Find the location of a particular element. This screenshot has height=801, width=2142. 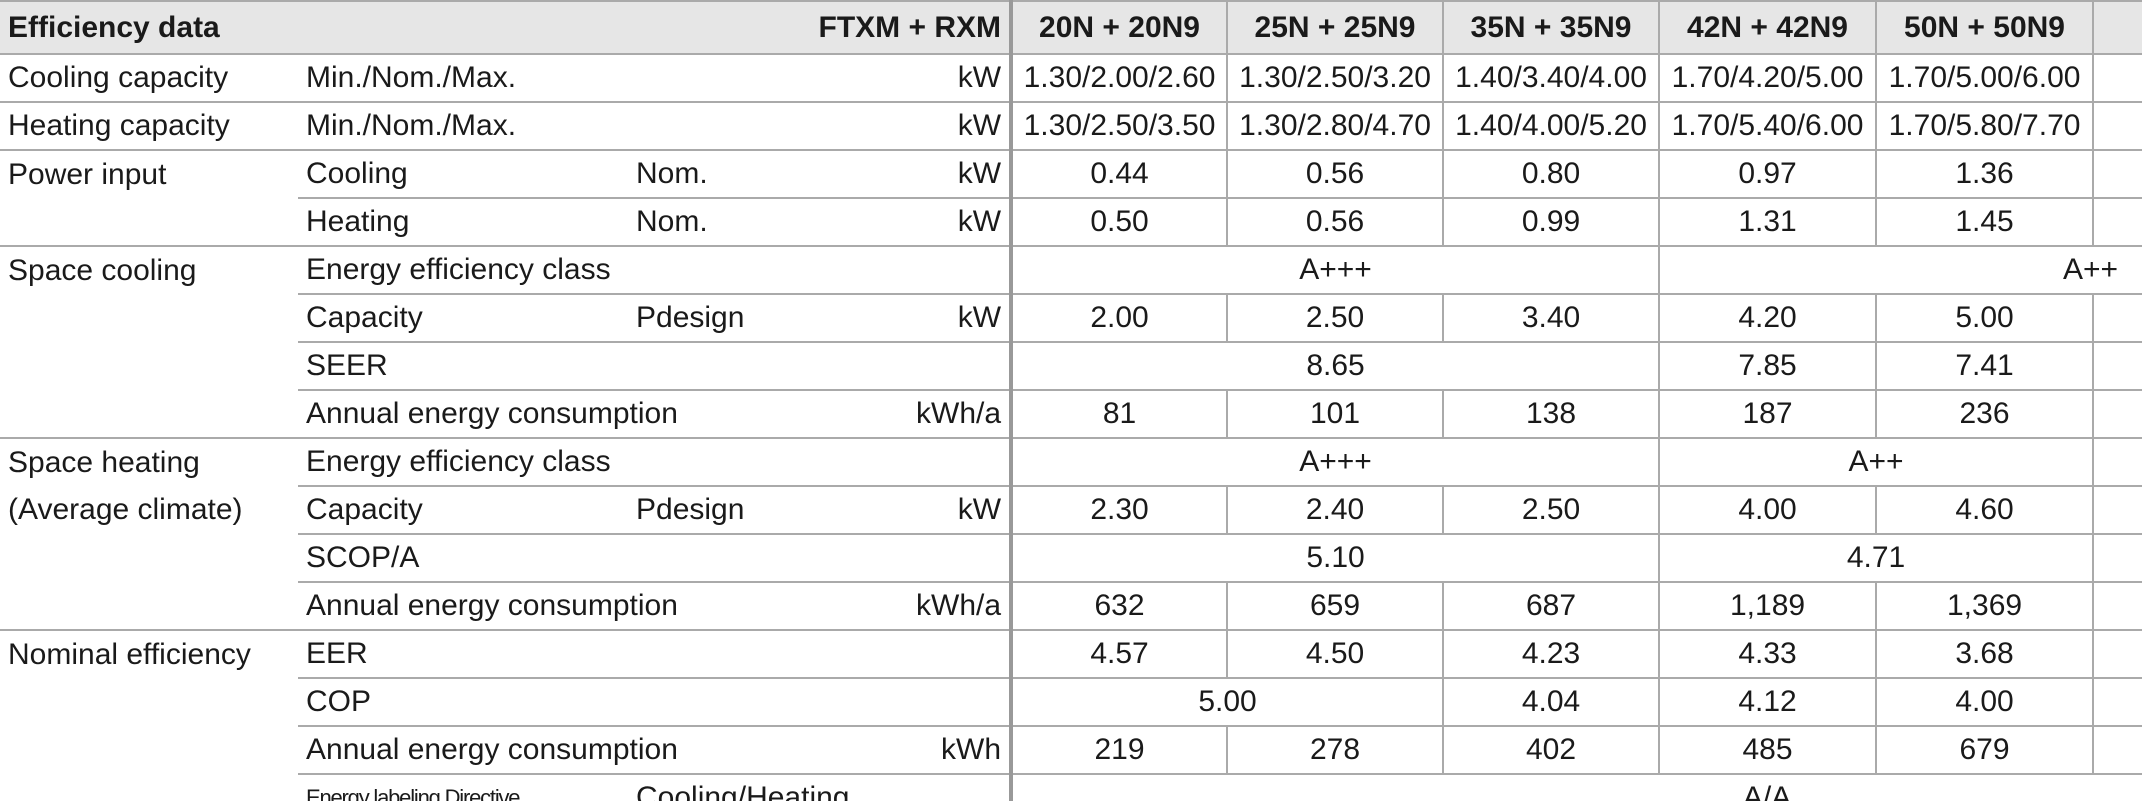

value-cell: 8.65 is located at coordinates (1334, 366).